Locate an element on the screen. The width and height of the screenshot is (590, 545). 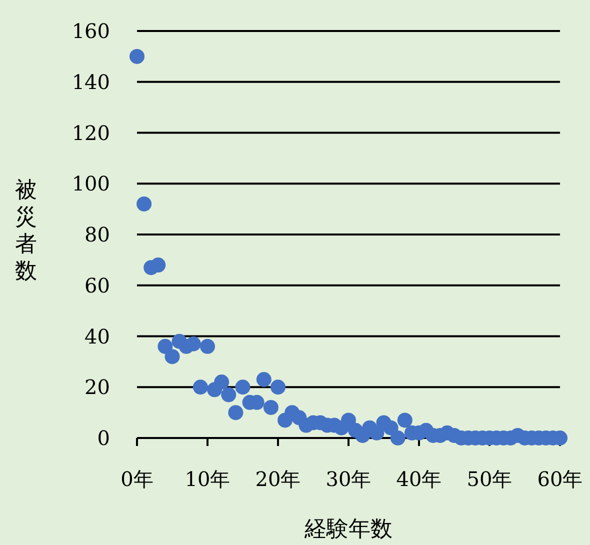
x-axis-title: 経験年数 is located at coordinates (348, 529).